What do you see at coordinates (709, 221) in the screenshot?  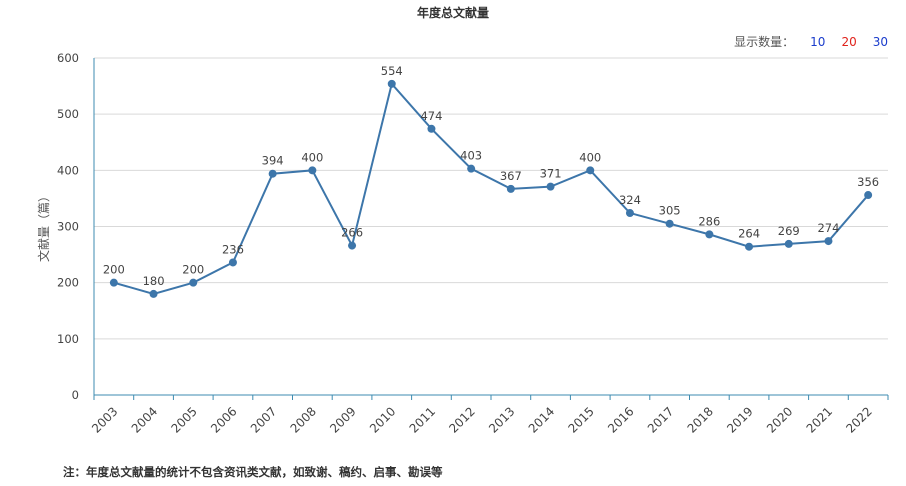 I see `data-label: 286` at bounding box center [709, 221].